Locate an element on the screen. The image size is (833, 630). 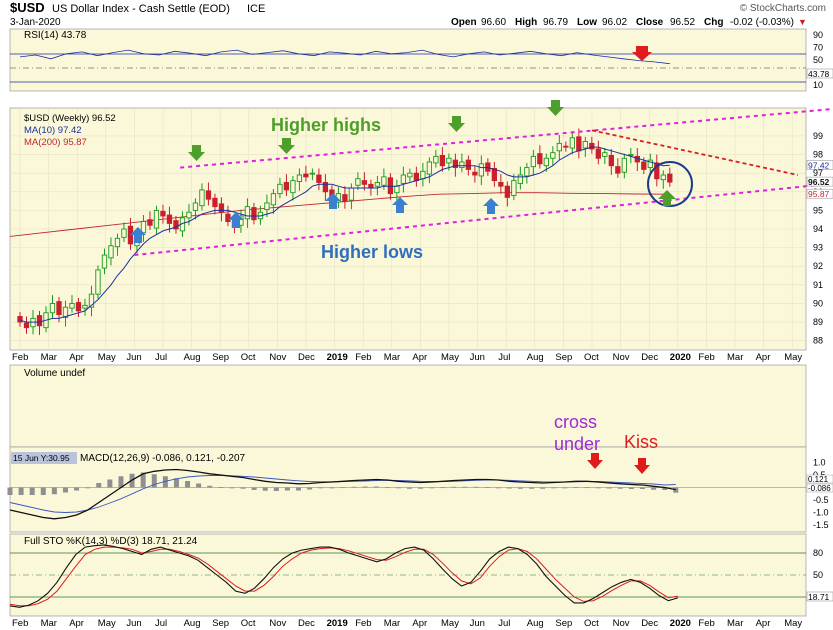
price-tick-label: 88 is located at coordinates (818, 341).